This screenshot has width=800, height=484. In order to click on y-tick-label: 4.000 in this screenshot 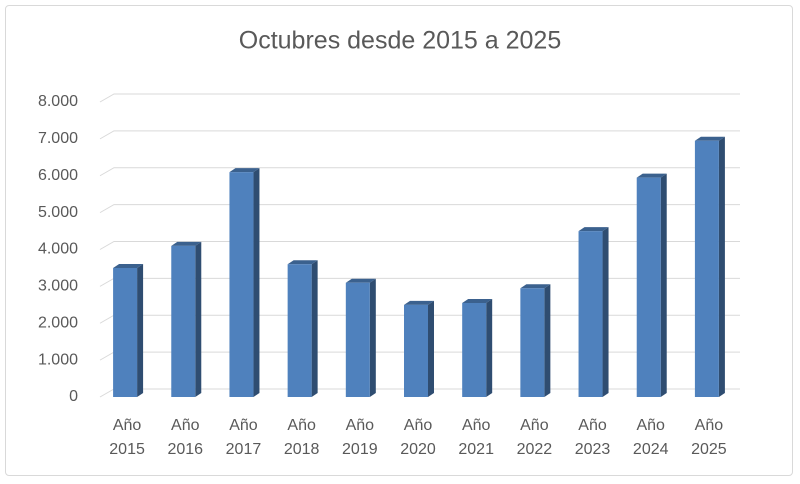, I will do `click(58, 249)`.